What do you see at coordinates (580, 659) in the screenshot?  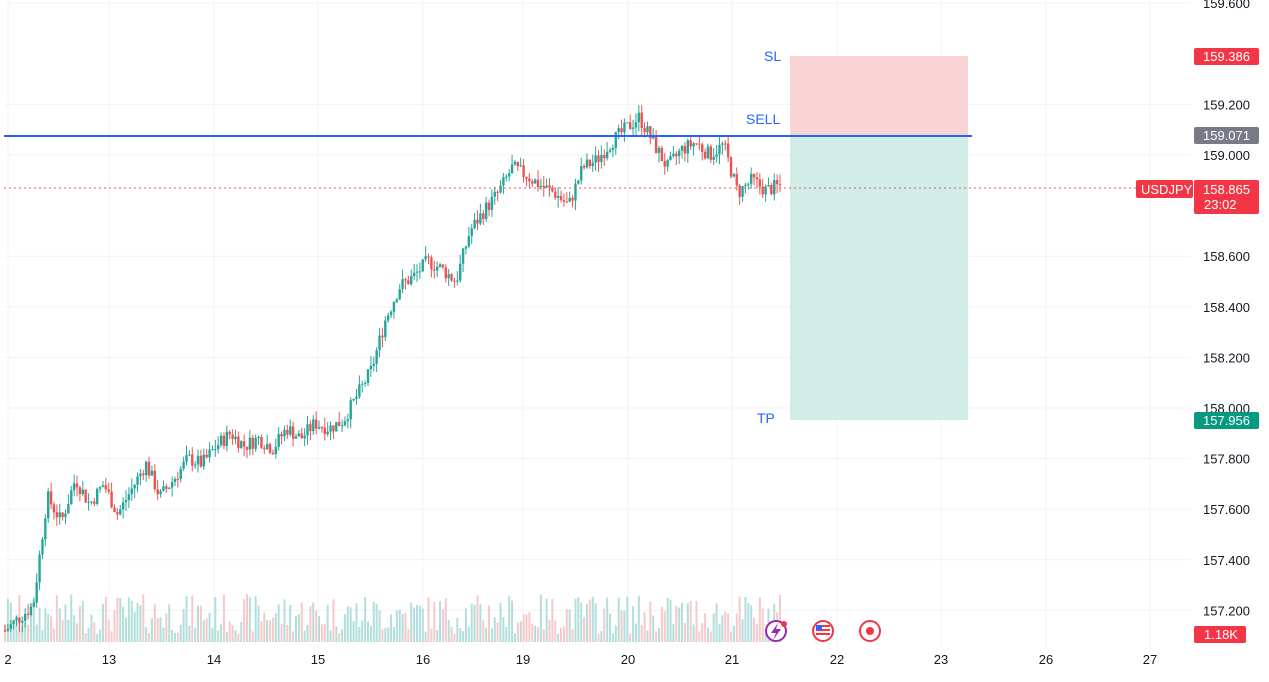 I see `x-axis: 2 13 14 15 16 19 20 21 22 23 26 27` at bounding box center [580, 659].